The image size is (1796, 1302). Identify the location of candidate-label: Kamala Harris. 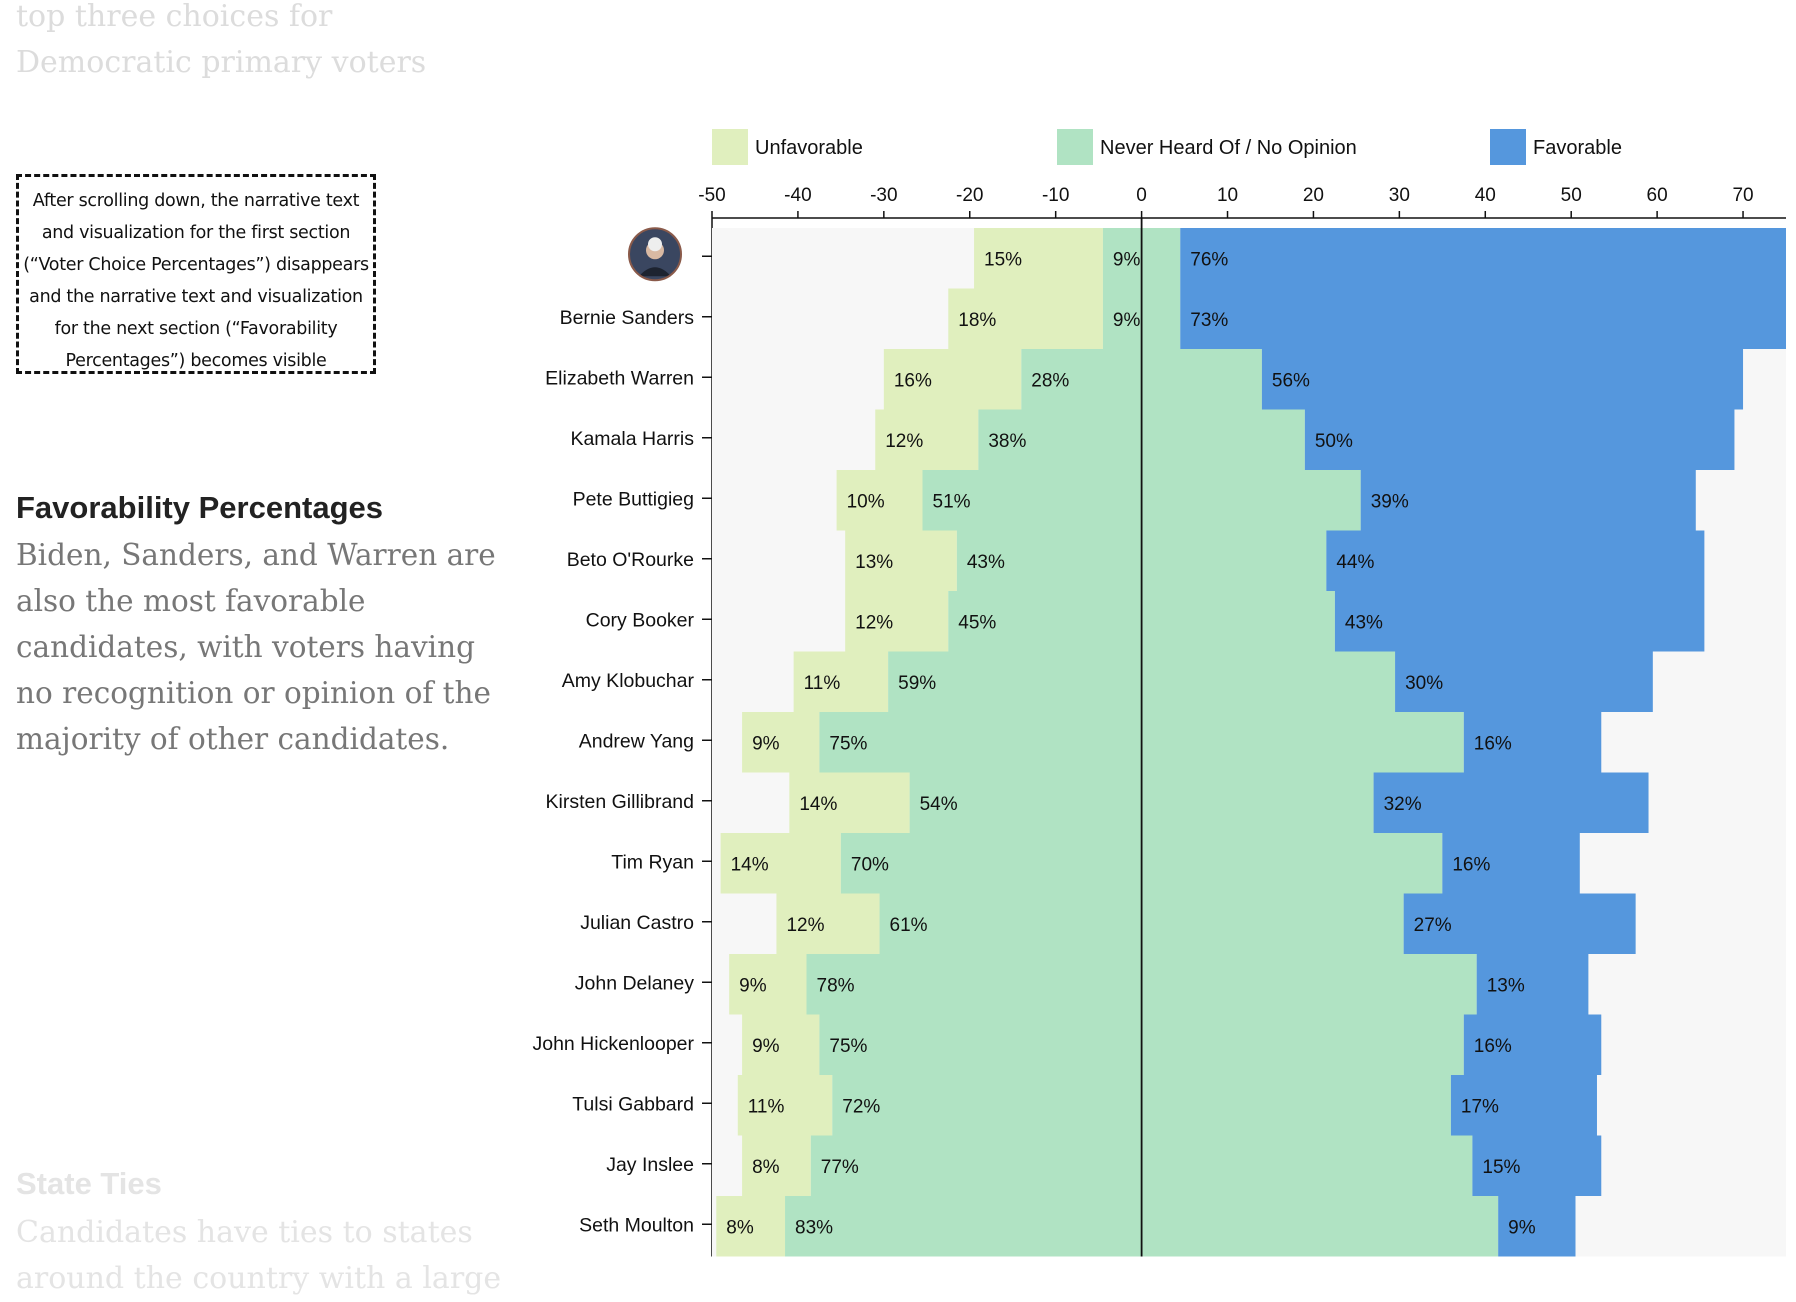
(632, 439).